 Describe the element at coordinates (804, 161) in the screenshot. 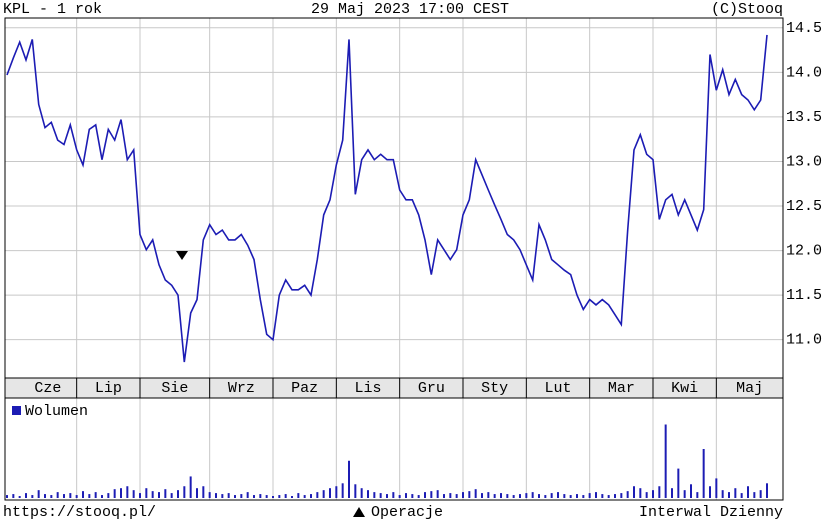

I see `y-tick-label: 13.0` at that location.